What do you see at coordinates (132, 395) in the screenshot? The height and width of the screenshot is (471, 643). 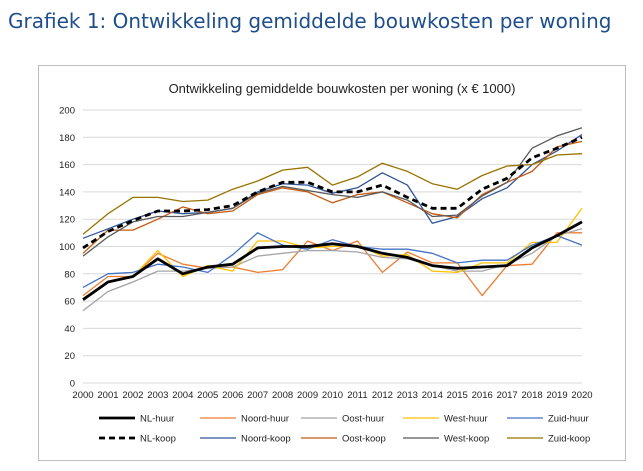 I see `x-tick-label: 2002` at bounding box center [132, 395].